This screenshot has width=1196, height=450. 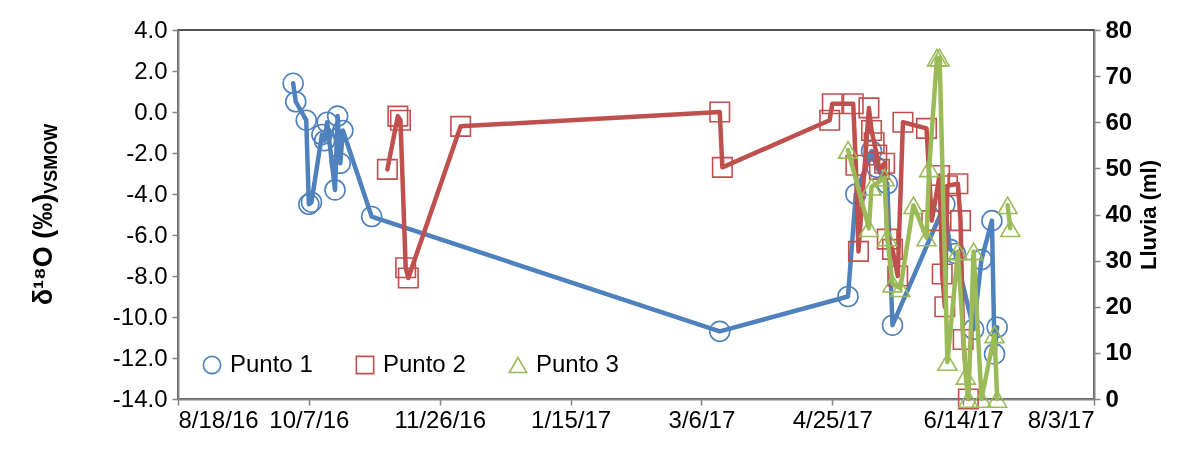 What do you see at coordinates (309, 419) in the screenshot?
I see `x-tick-label: 10/7/16` at bounding box center [309, 419].